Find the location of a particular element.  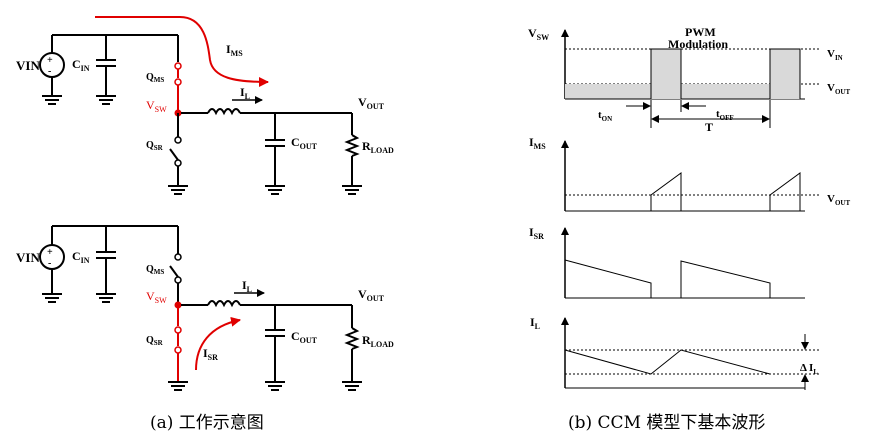

vout-sub-top: OUT is located at coordinates (376, 106).